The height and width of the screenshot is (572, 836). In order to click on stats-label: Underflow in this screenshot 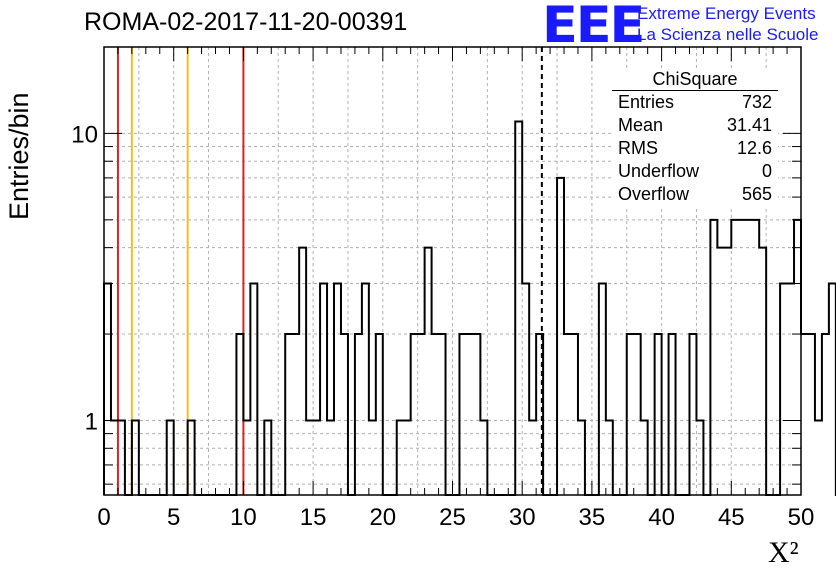, I will do `click(659, 171)`.